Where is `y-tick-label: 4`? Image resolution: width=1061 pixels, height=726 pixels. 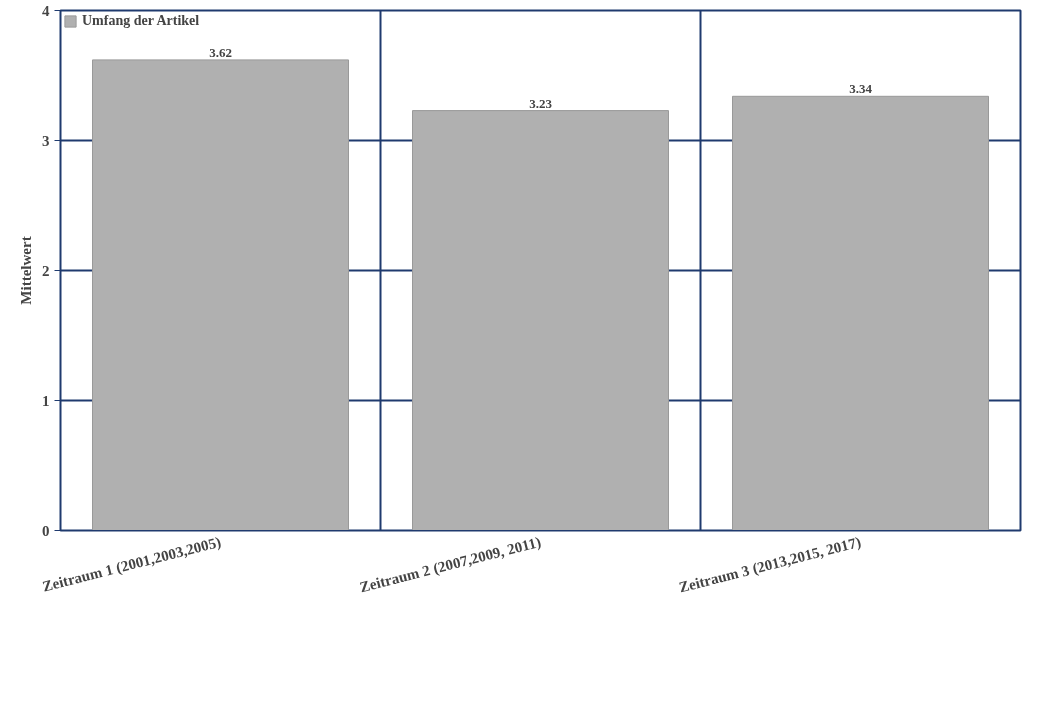
y-tick-label: 4 is located at coordinates (46, 10).